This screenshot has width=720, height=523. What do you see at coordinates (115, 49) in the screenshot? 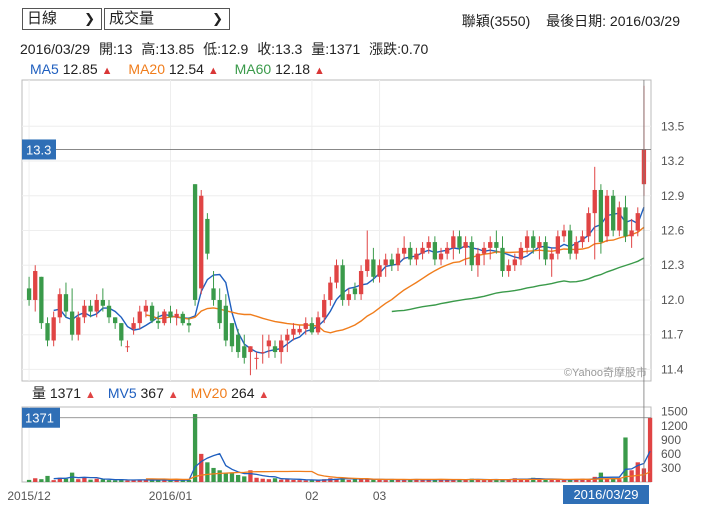
I see `ohlc-open: 開:13` at bounding box center [115, 49].